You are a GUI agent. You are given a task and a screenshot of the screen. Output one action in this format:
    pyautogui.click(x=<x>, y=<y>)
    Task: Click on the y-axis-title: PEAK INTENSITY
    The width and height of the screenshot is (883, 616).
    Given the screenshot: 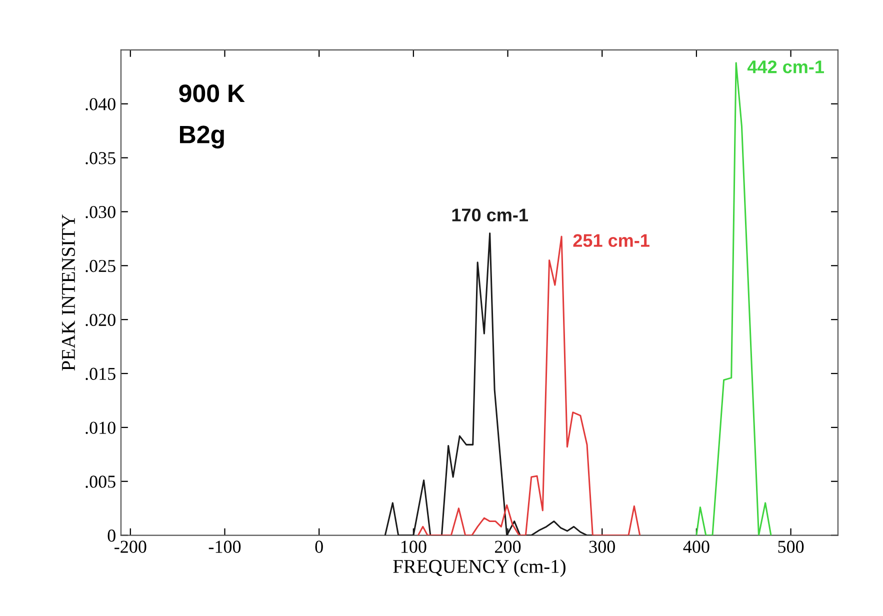 What is the action you would take?
    pyautogui.click(x=69, y=292)
    